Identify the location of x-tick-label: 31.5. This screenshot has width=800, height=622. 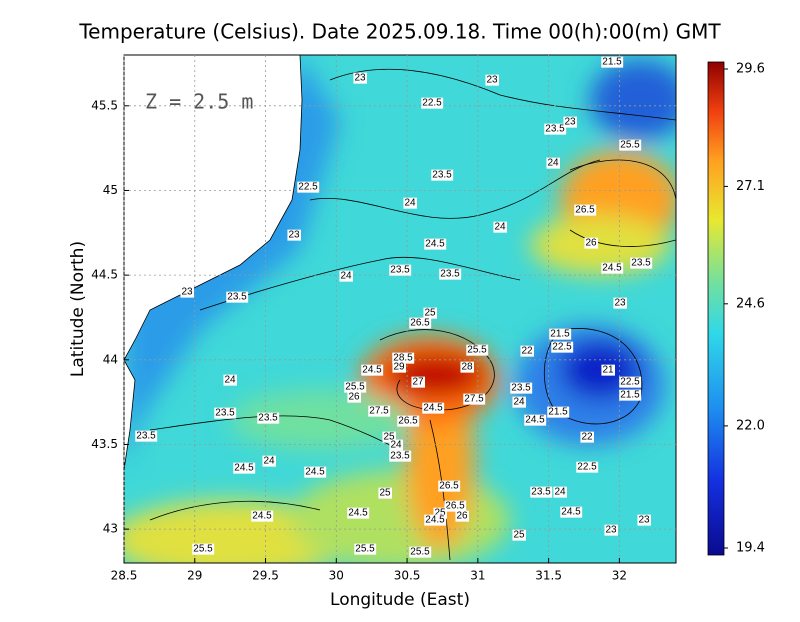
(548, 576).